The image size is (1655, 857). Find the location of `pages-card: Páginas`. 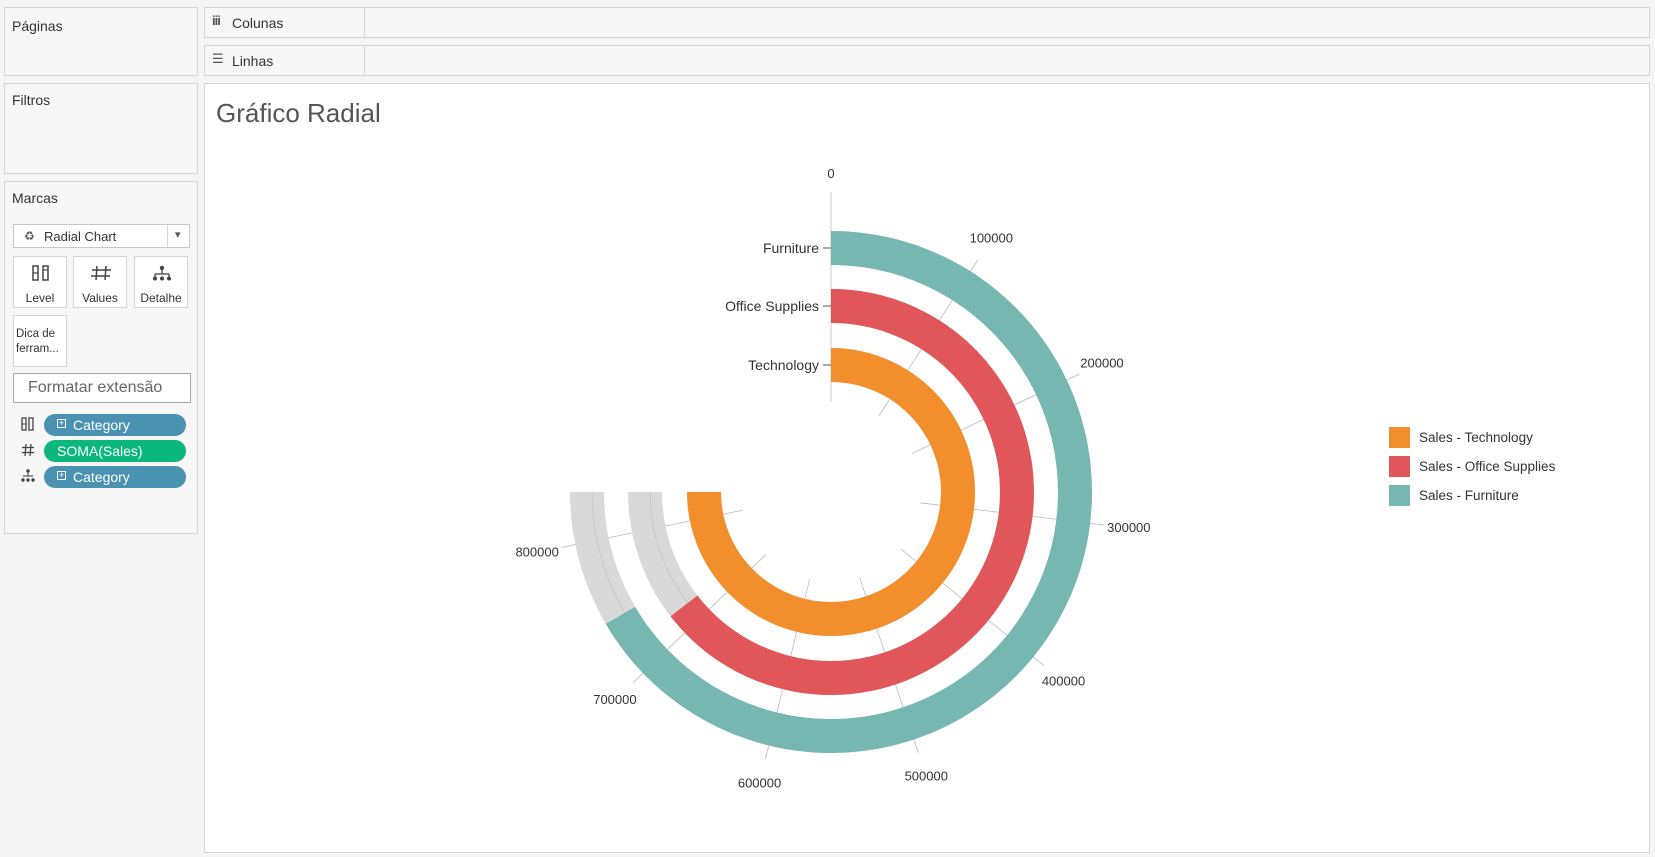

pages-card: Páginas is located at coordinates (101, 41).